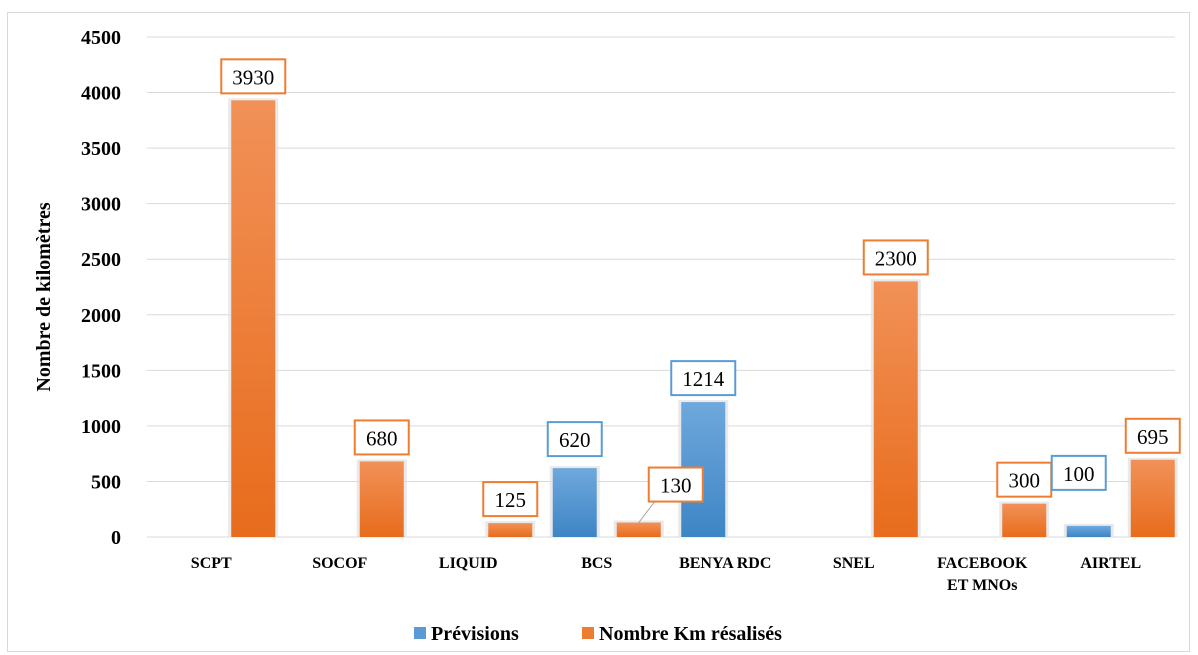 The height and width of the screenshot is (655, 1198). What do you see at coordinates (1110, 563) in the screenshot?
I see `x-tick-label: AIRTEL` at bounding box center [1110, 563].